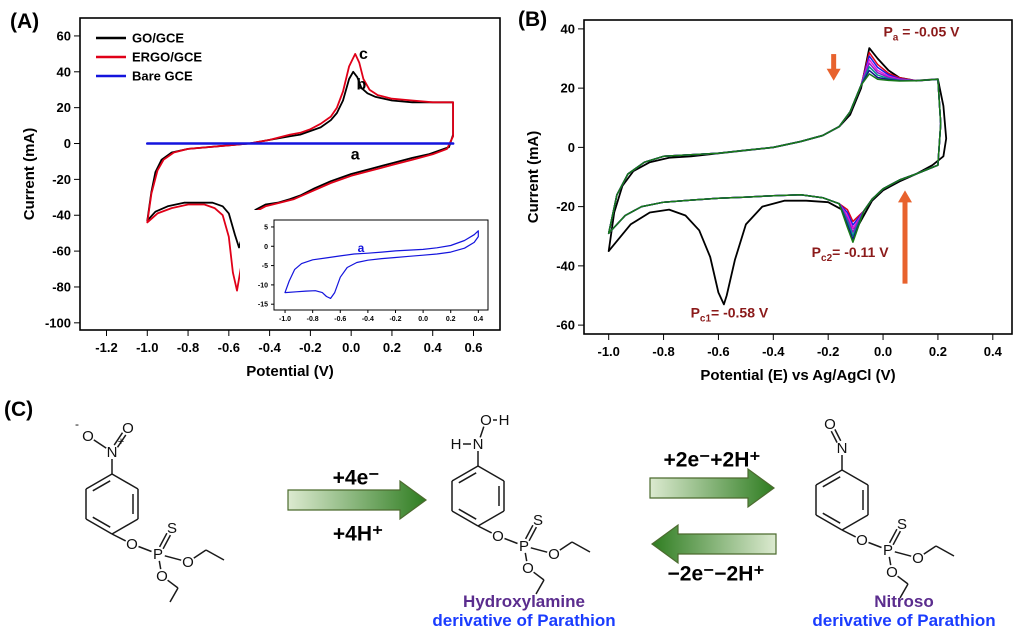  What do you see at coordinates (904, 619) in the screenshot?
I see `nitroso-caption-line2: derivative of Parathion` at bounding box center [904, 619].